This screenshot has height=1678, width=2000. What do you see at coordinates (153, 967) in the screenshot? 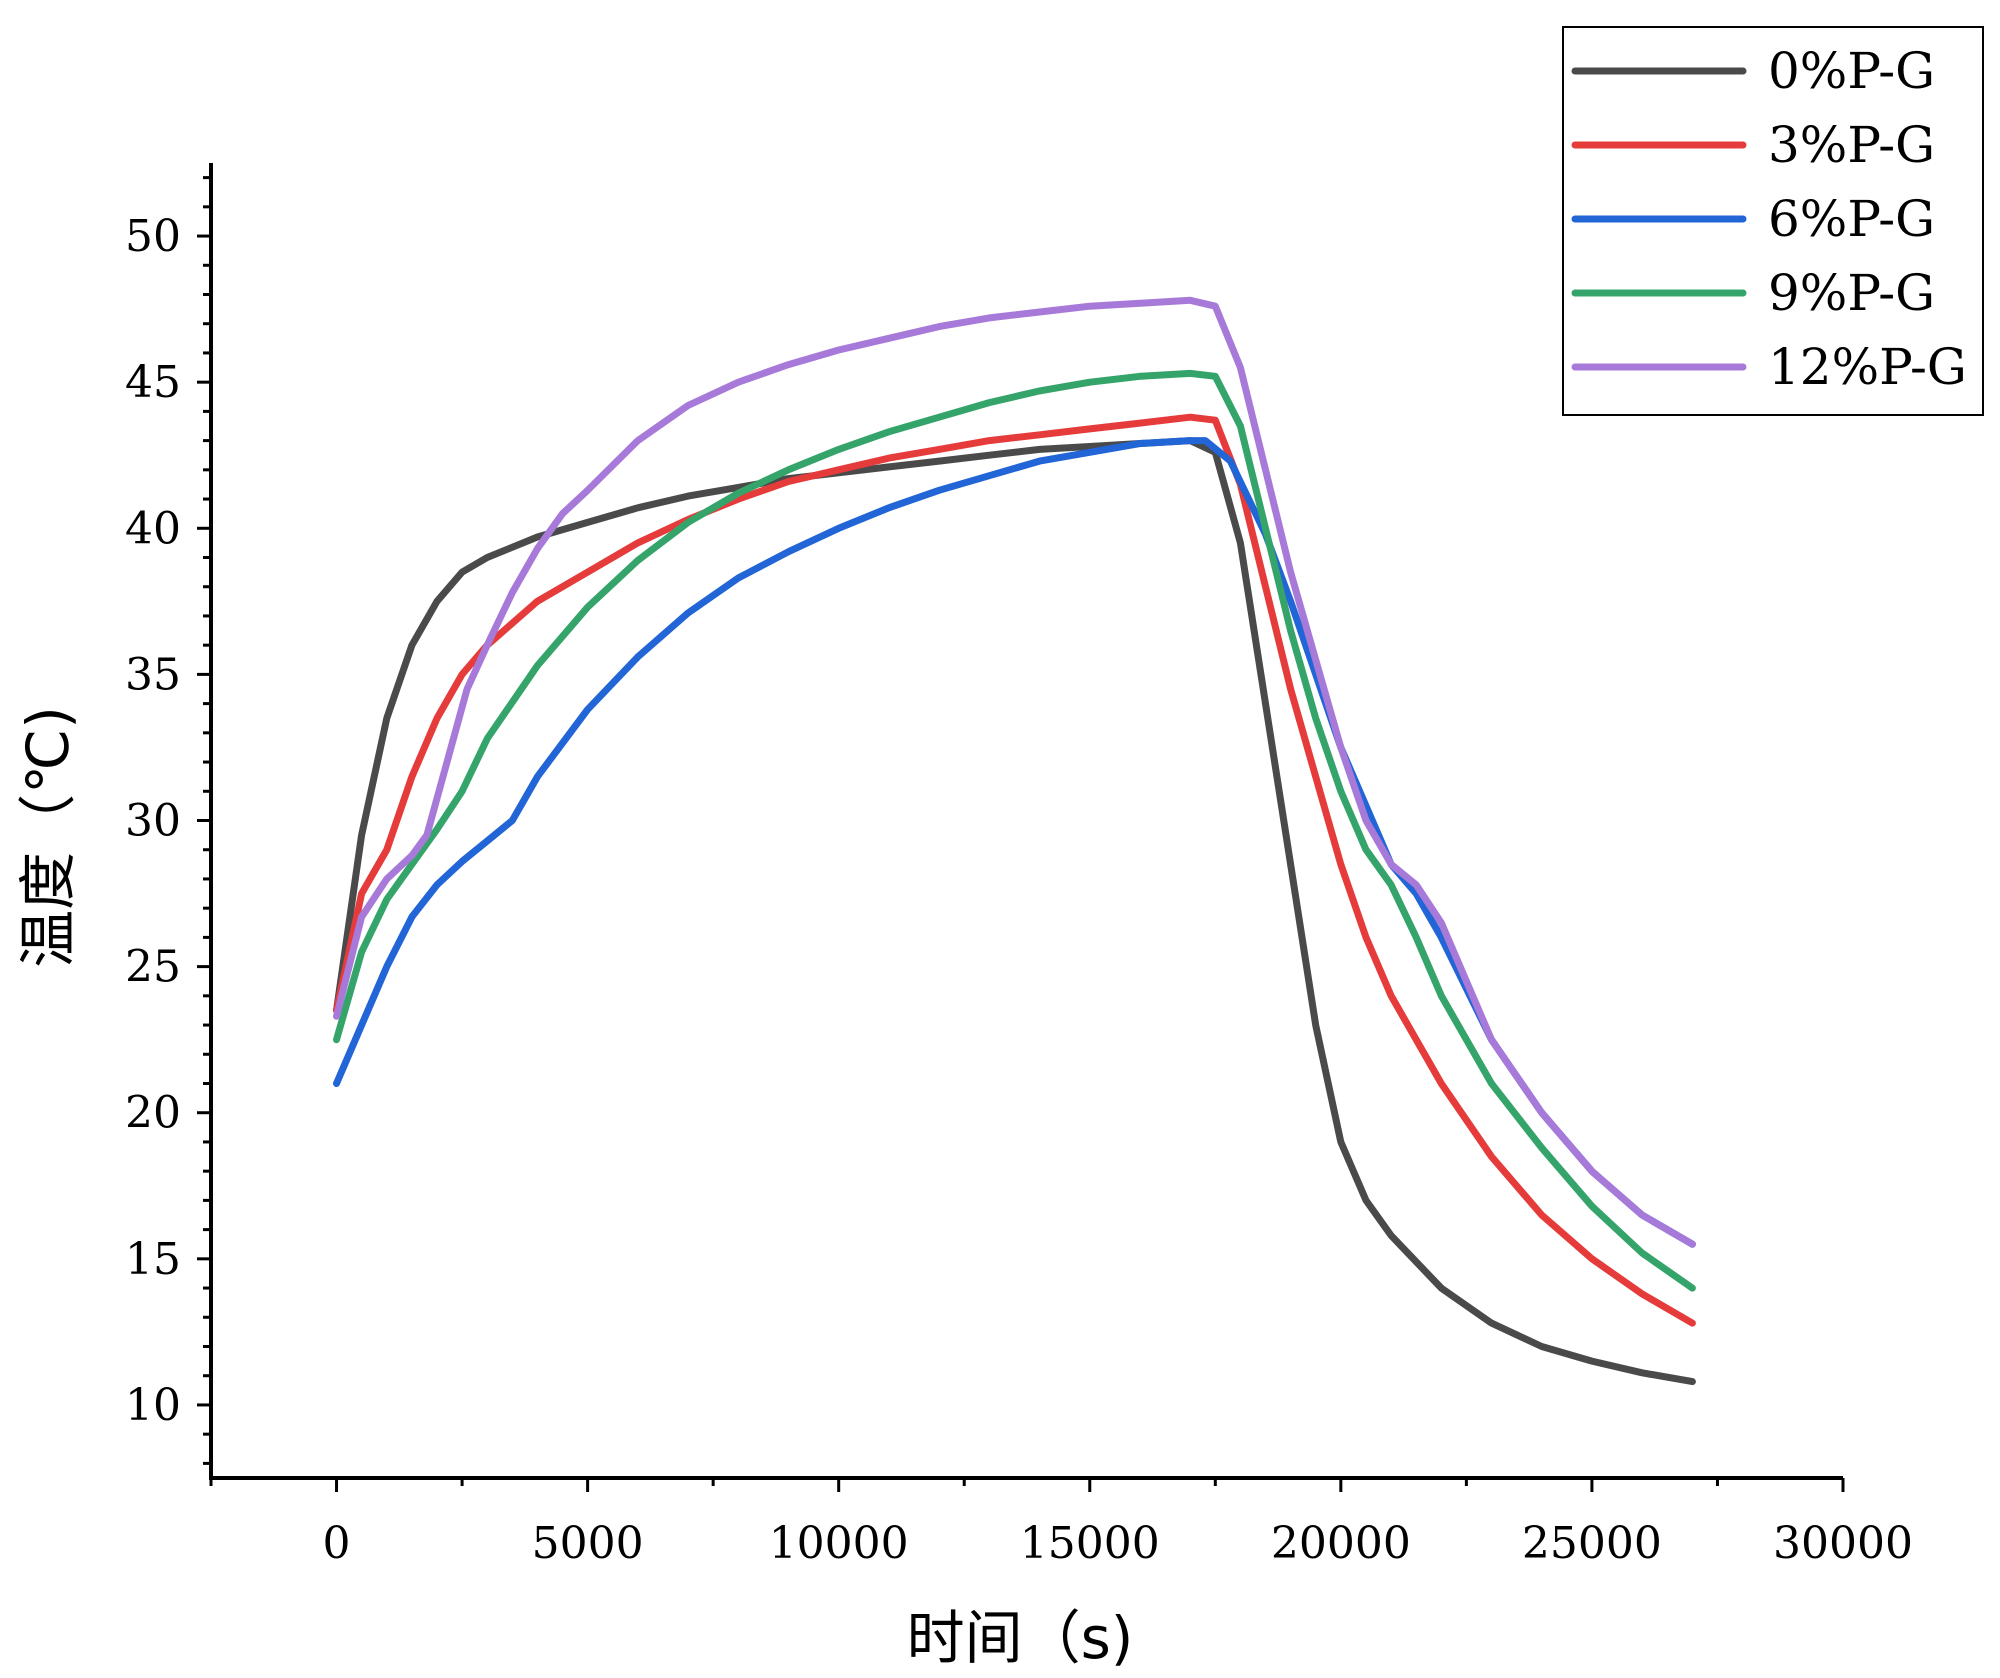
I see `y-tick-label: 25` at bounding box center [153, 967].